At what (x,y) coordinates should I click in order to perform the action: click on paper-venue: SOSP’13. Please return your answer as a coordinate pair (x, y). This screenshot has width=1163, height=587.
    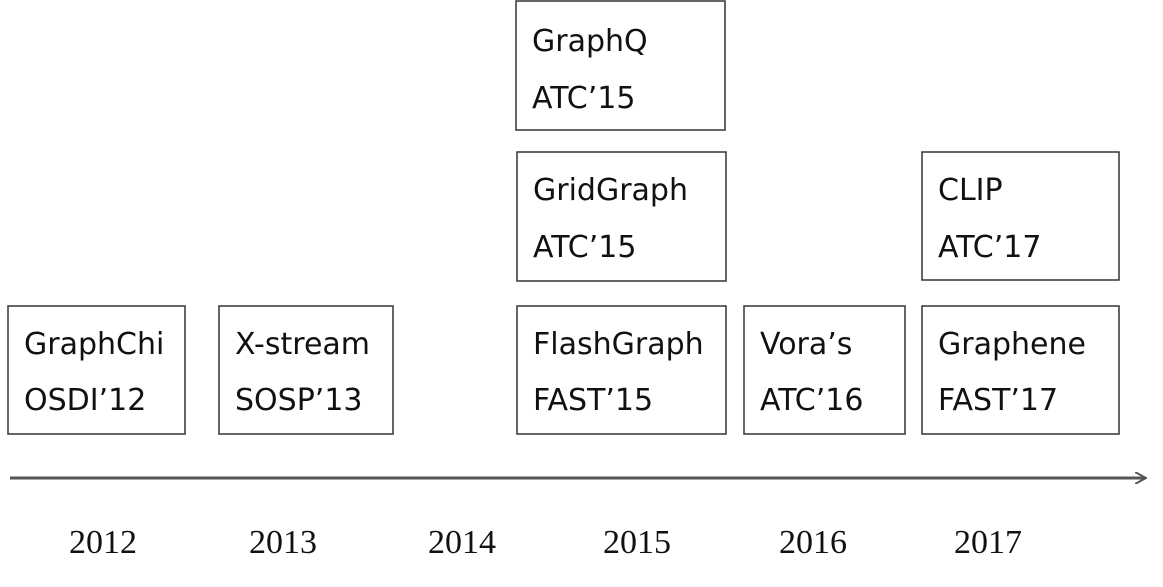
    Looking at the image, I should click on (299, 400).